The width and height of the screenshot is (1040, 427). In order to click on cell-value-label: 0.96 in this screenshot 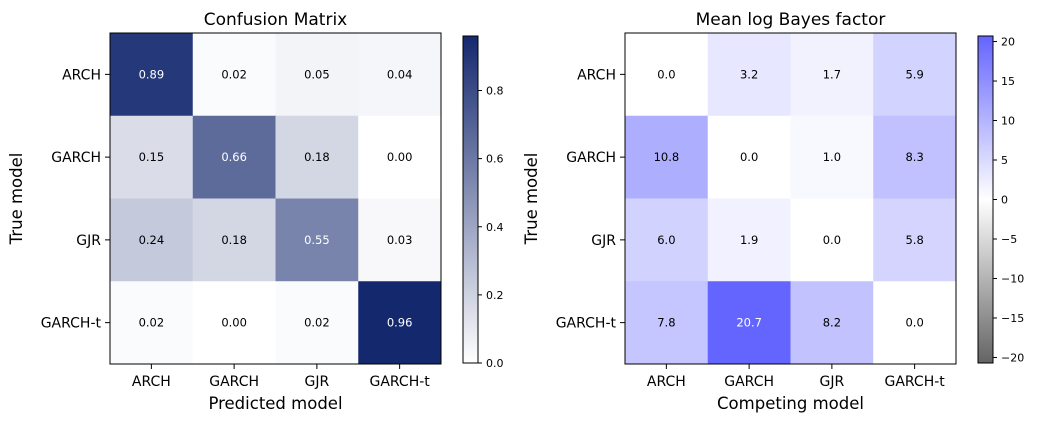, I will do `click(400, 323)`.